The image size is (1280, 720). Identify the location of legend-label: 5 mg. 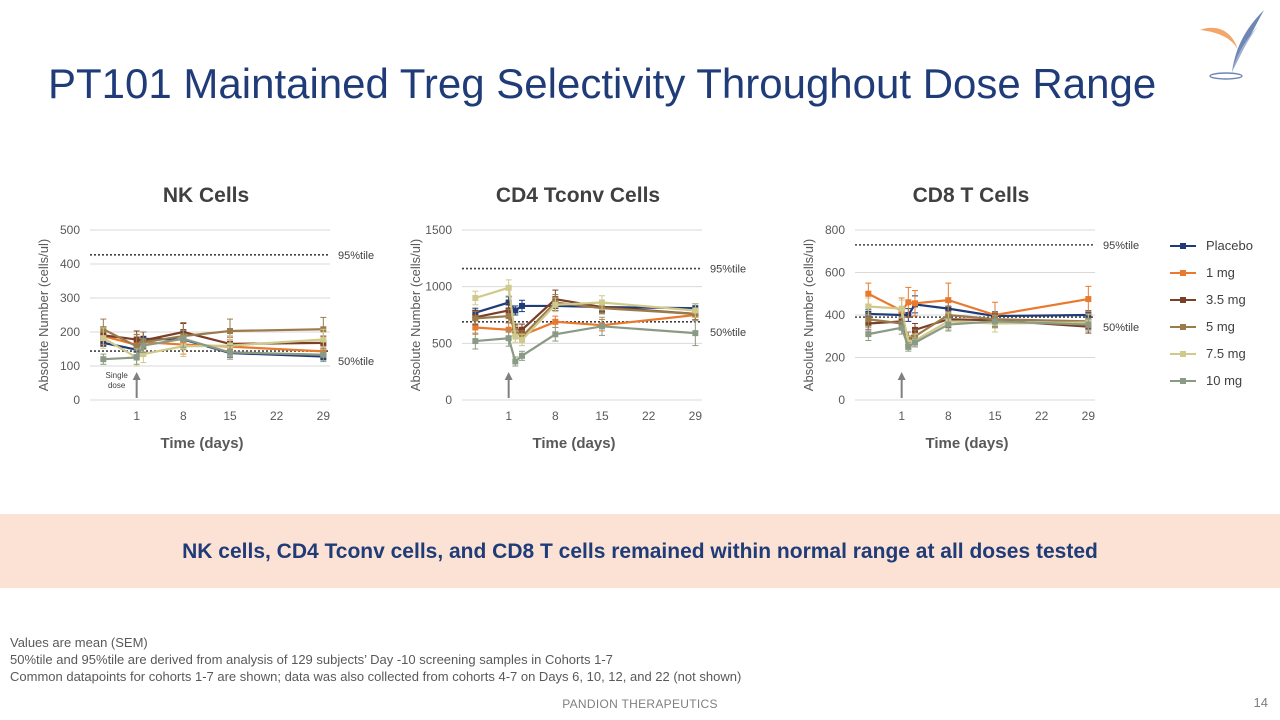
(1220, 326).